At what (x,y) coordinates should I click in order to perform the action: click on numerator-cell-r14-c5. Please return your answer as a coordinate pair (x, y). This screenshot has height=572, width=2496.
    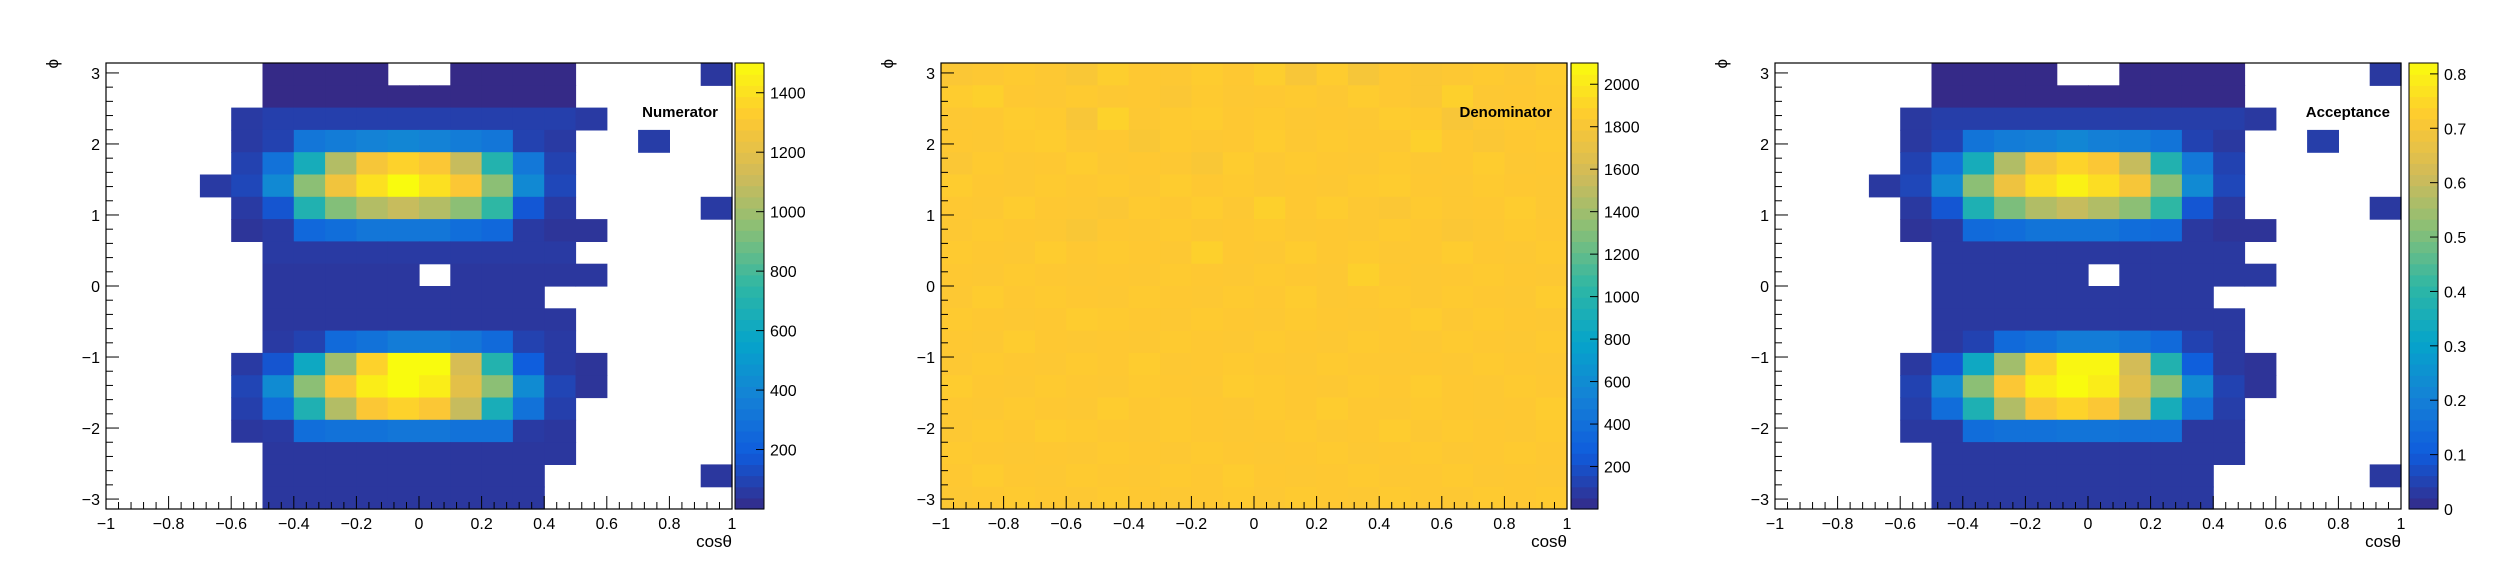
    Looking at the image, I should click on (278, 387).